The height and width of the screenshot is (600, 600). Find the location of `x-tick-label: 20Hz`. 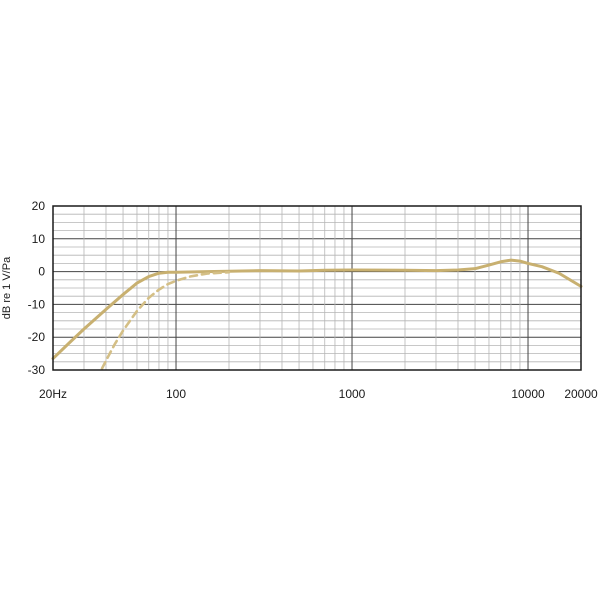

x-tick-label: 20Hz is located at coordinates (53, 394).